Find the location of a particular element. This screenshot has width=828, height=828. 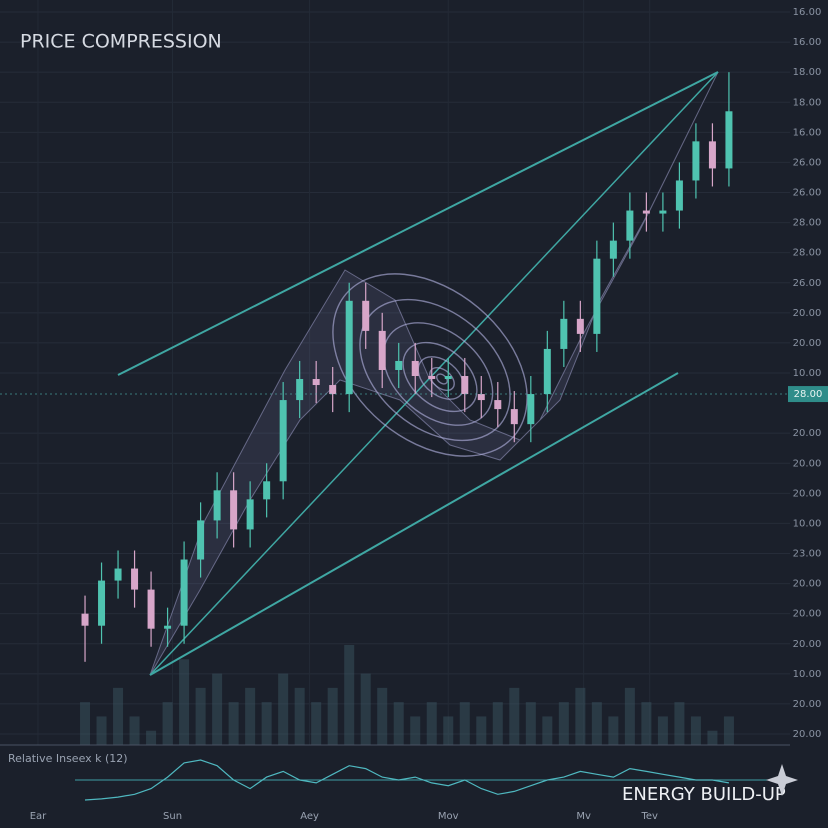

spiral is located at coordinates (430, 365).